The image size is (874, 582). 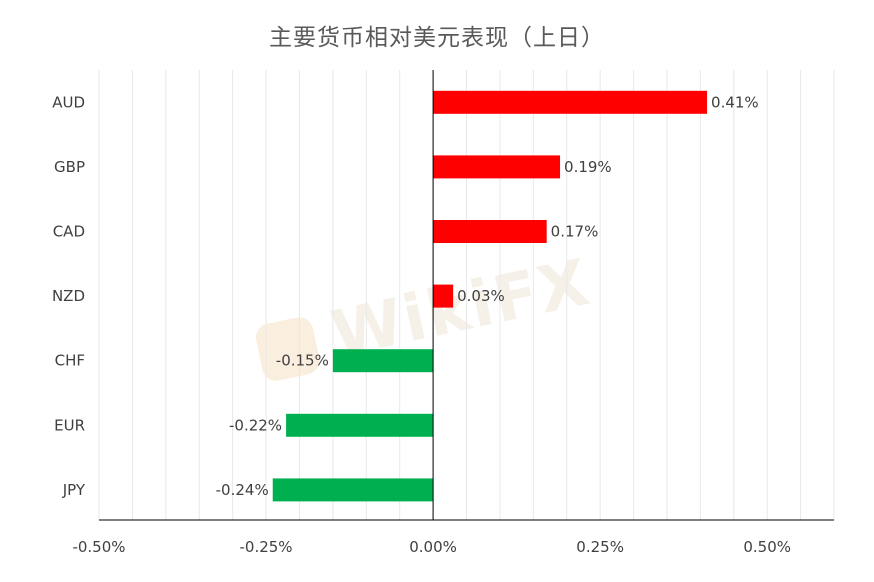 What do you see at coordinates (69, 425) in the screenshot?
I see `category-label-eur: EUR` at bounding box center [69, 425].